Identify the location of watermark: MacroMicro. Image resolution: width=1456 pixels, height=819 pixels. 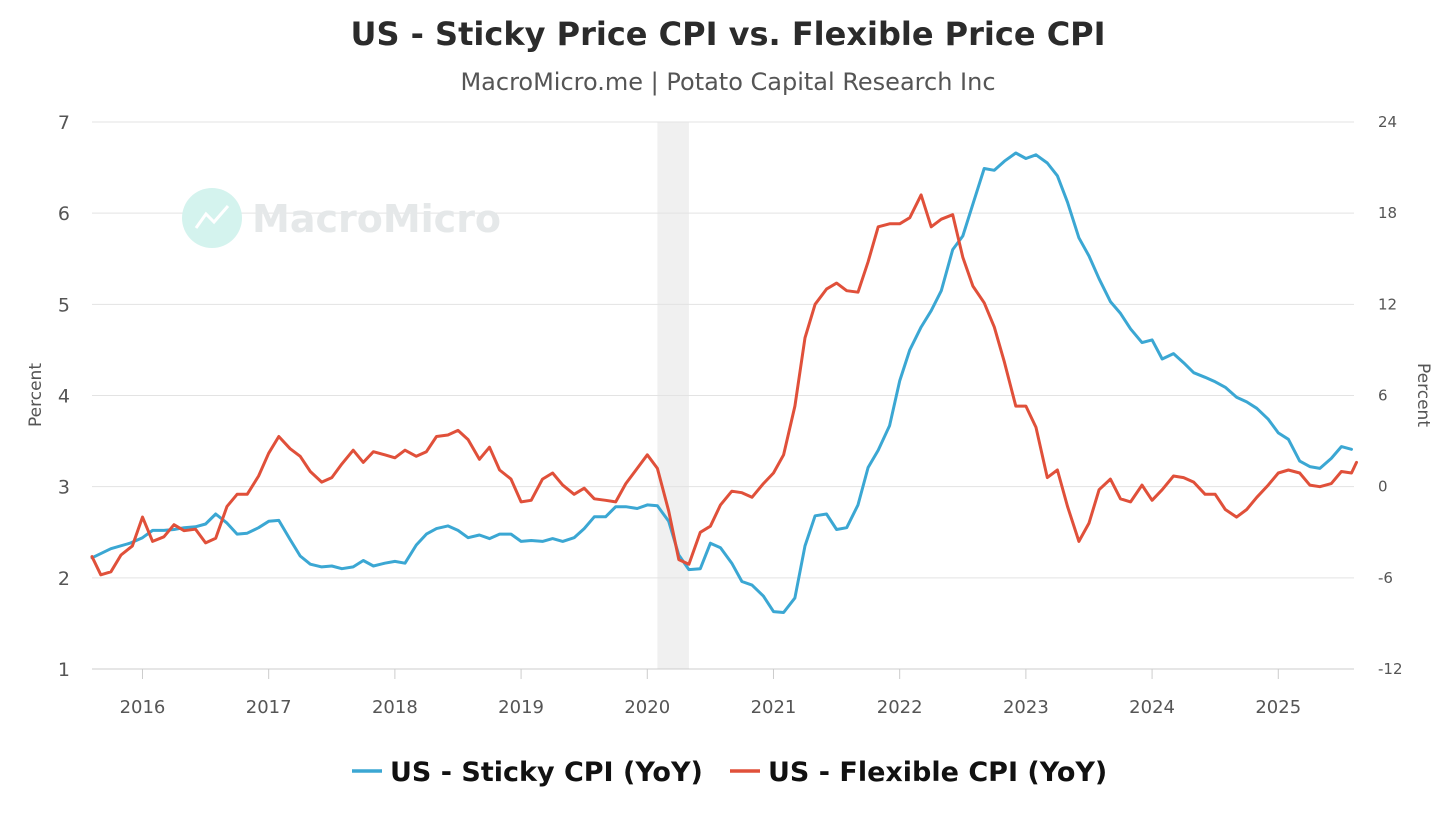
(341, 218).